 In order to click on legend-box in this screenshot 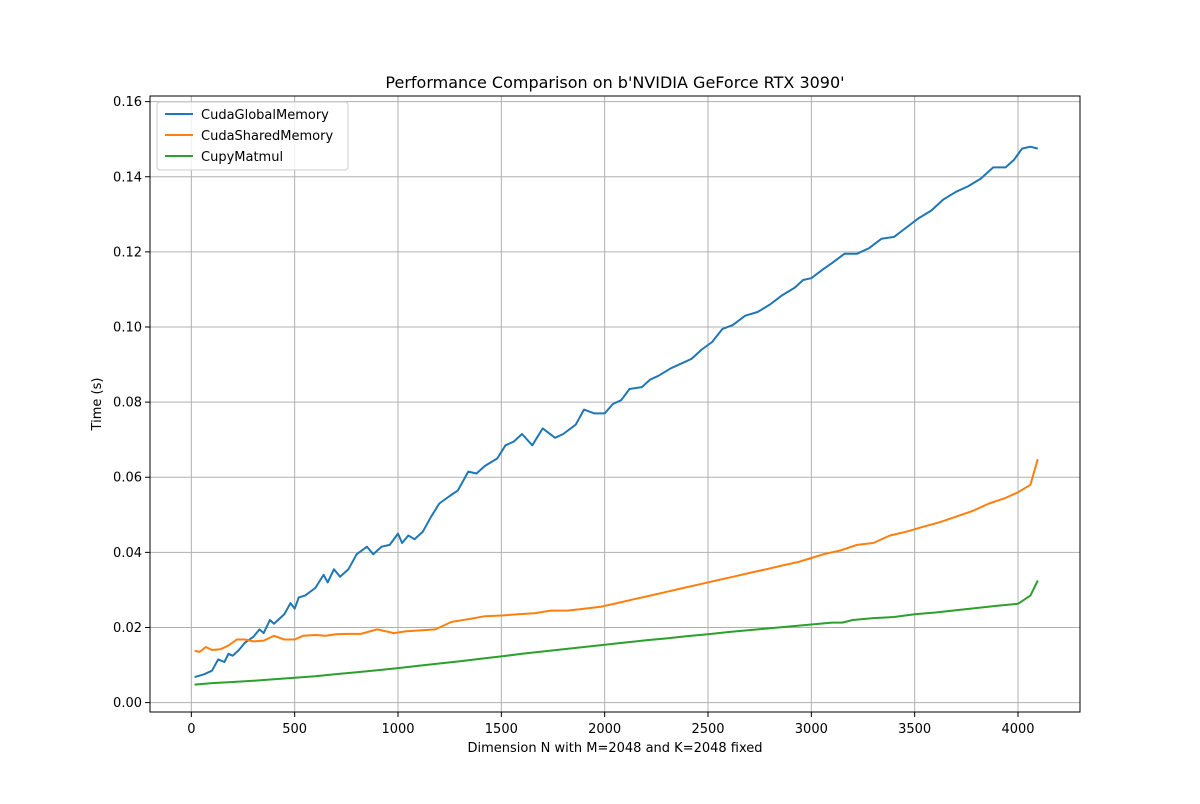, I will do `click(252, 136)`.